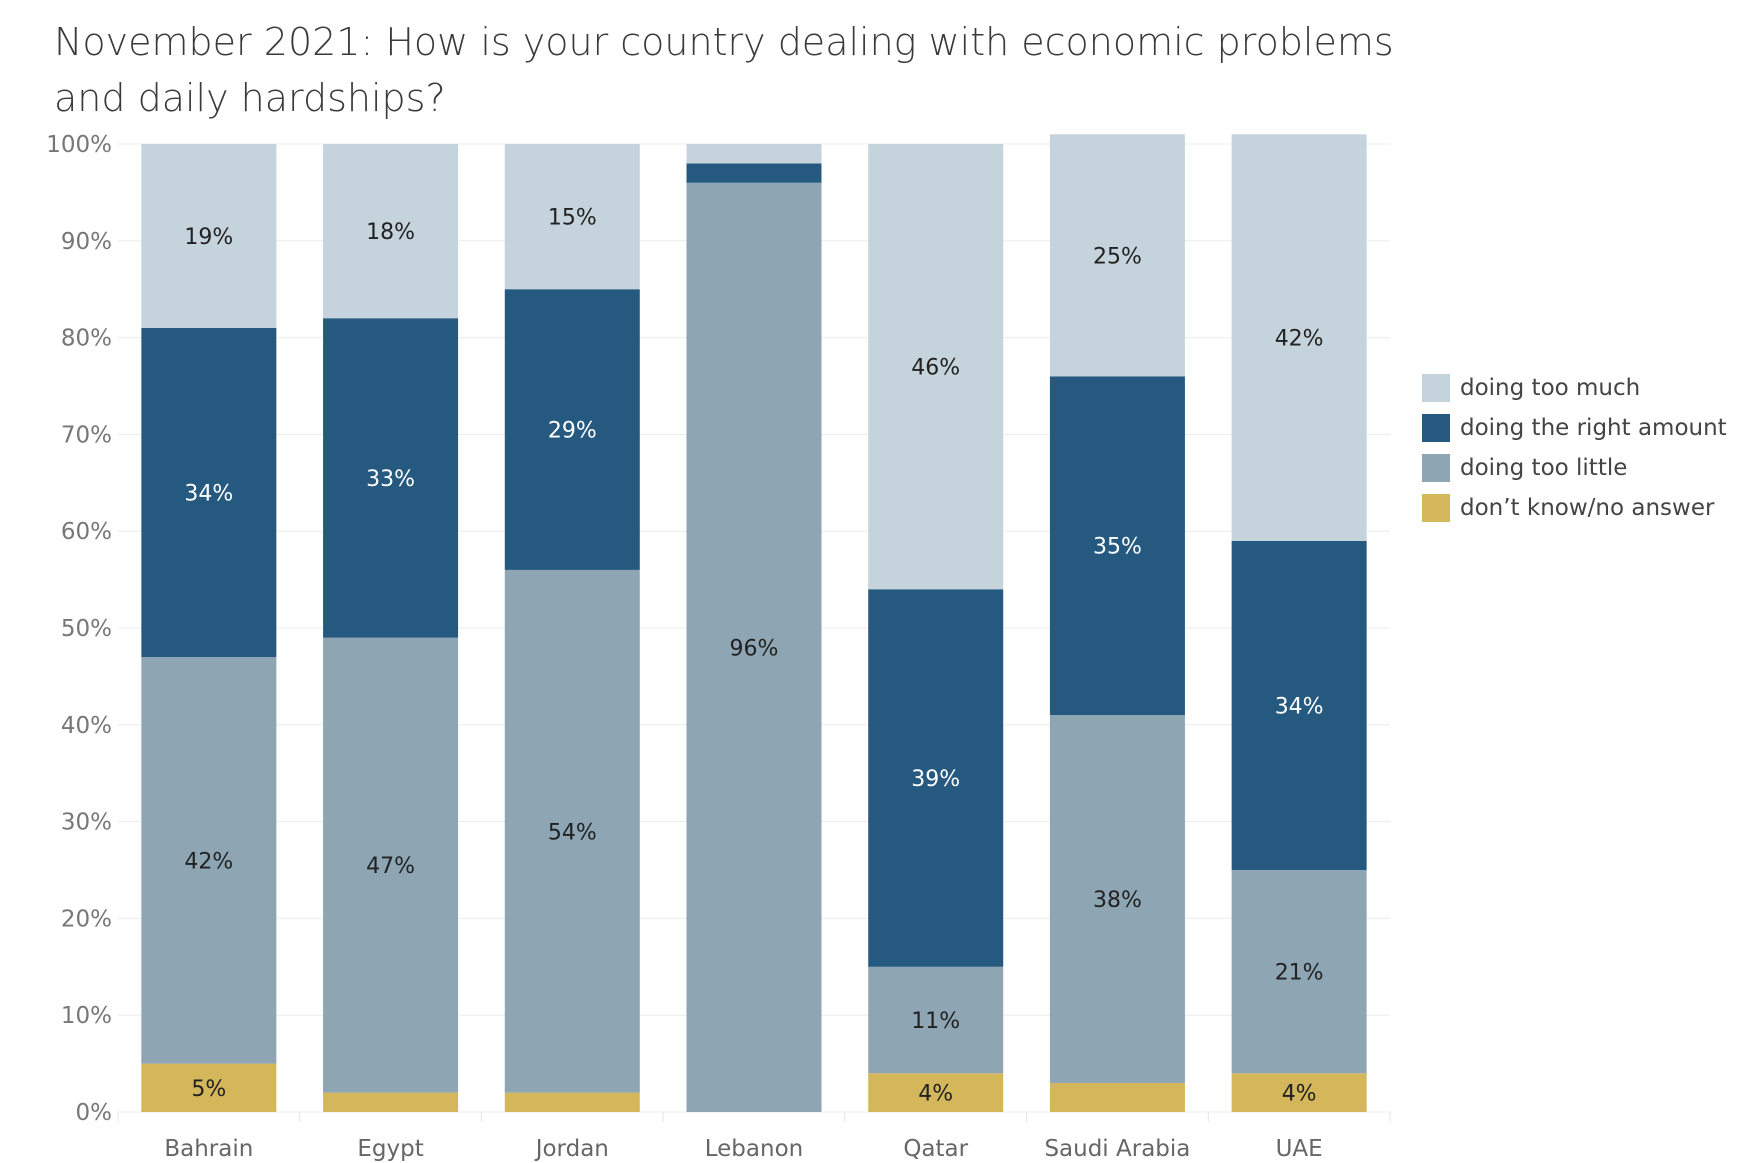  I want to click on legend-item: doing the right amount, so click(1574, 428).